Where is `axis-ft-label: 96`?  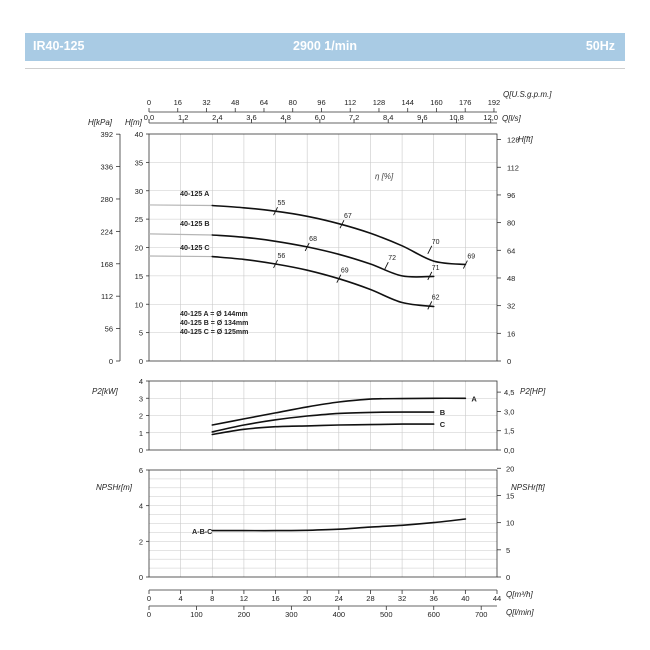
axis-ft-label: 96 is located at coordinates (511, 195).